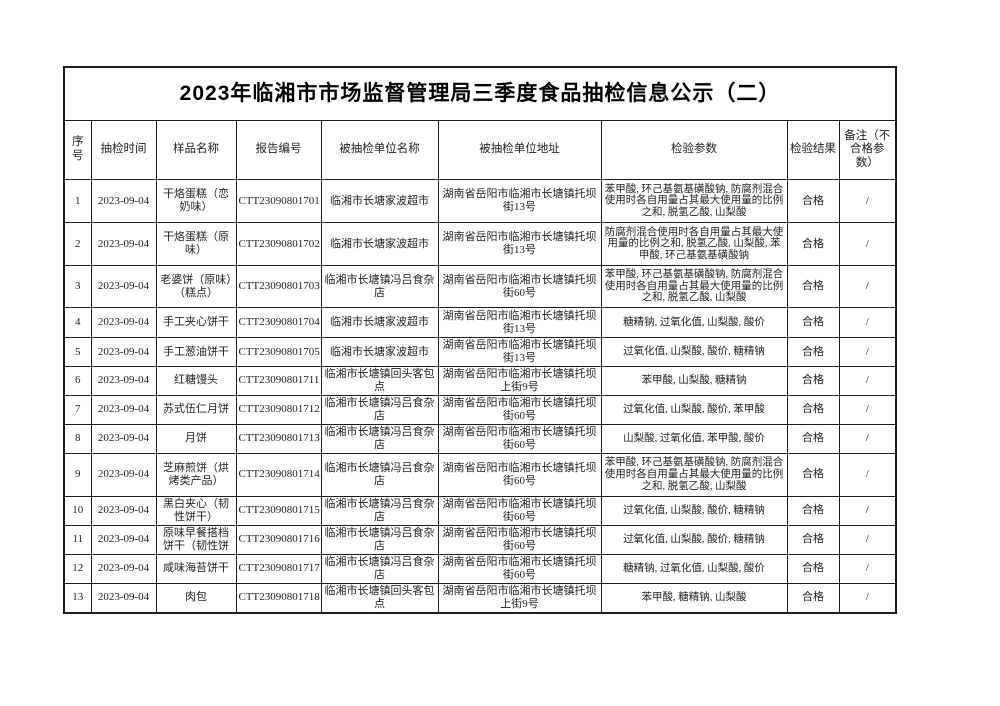 The image size is (1000, 706). Describe the element at coordinates (123, 150) in the screenshot. I see `col-header-date: 抽检时间` at that location.